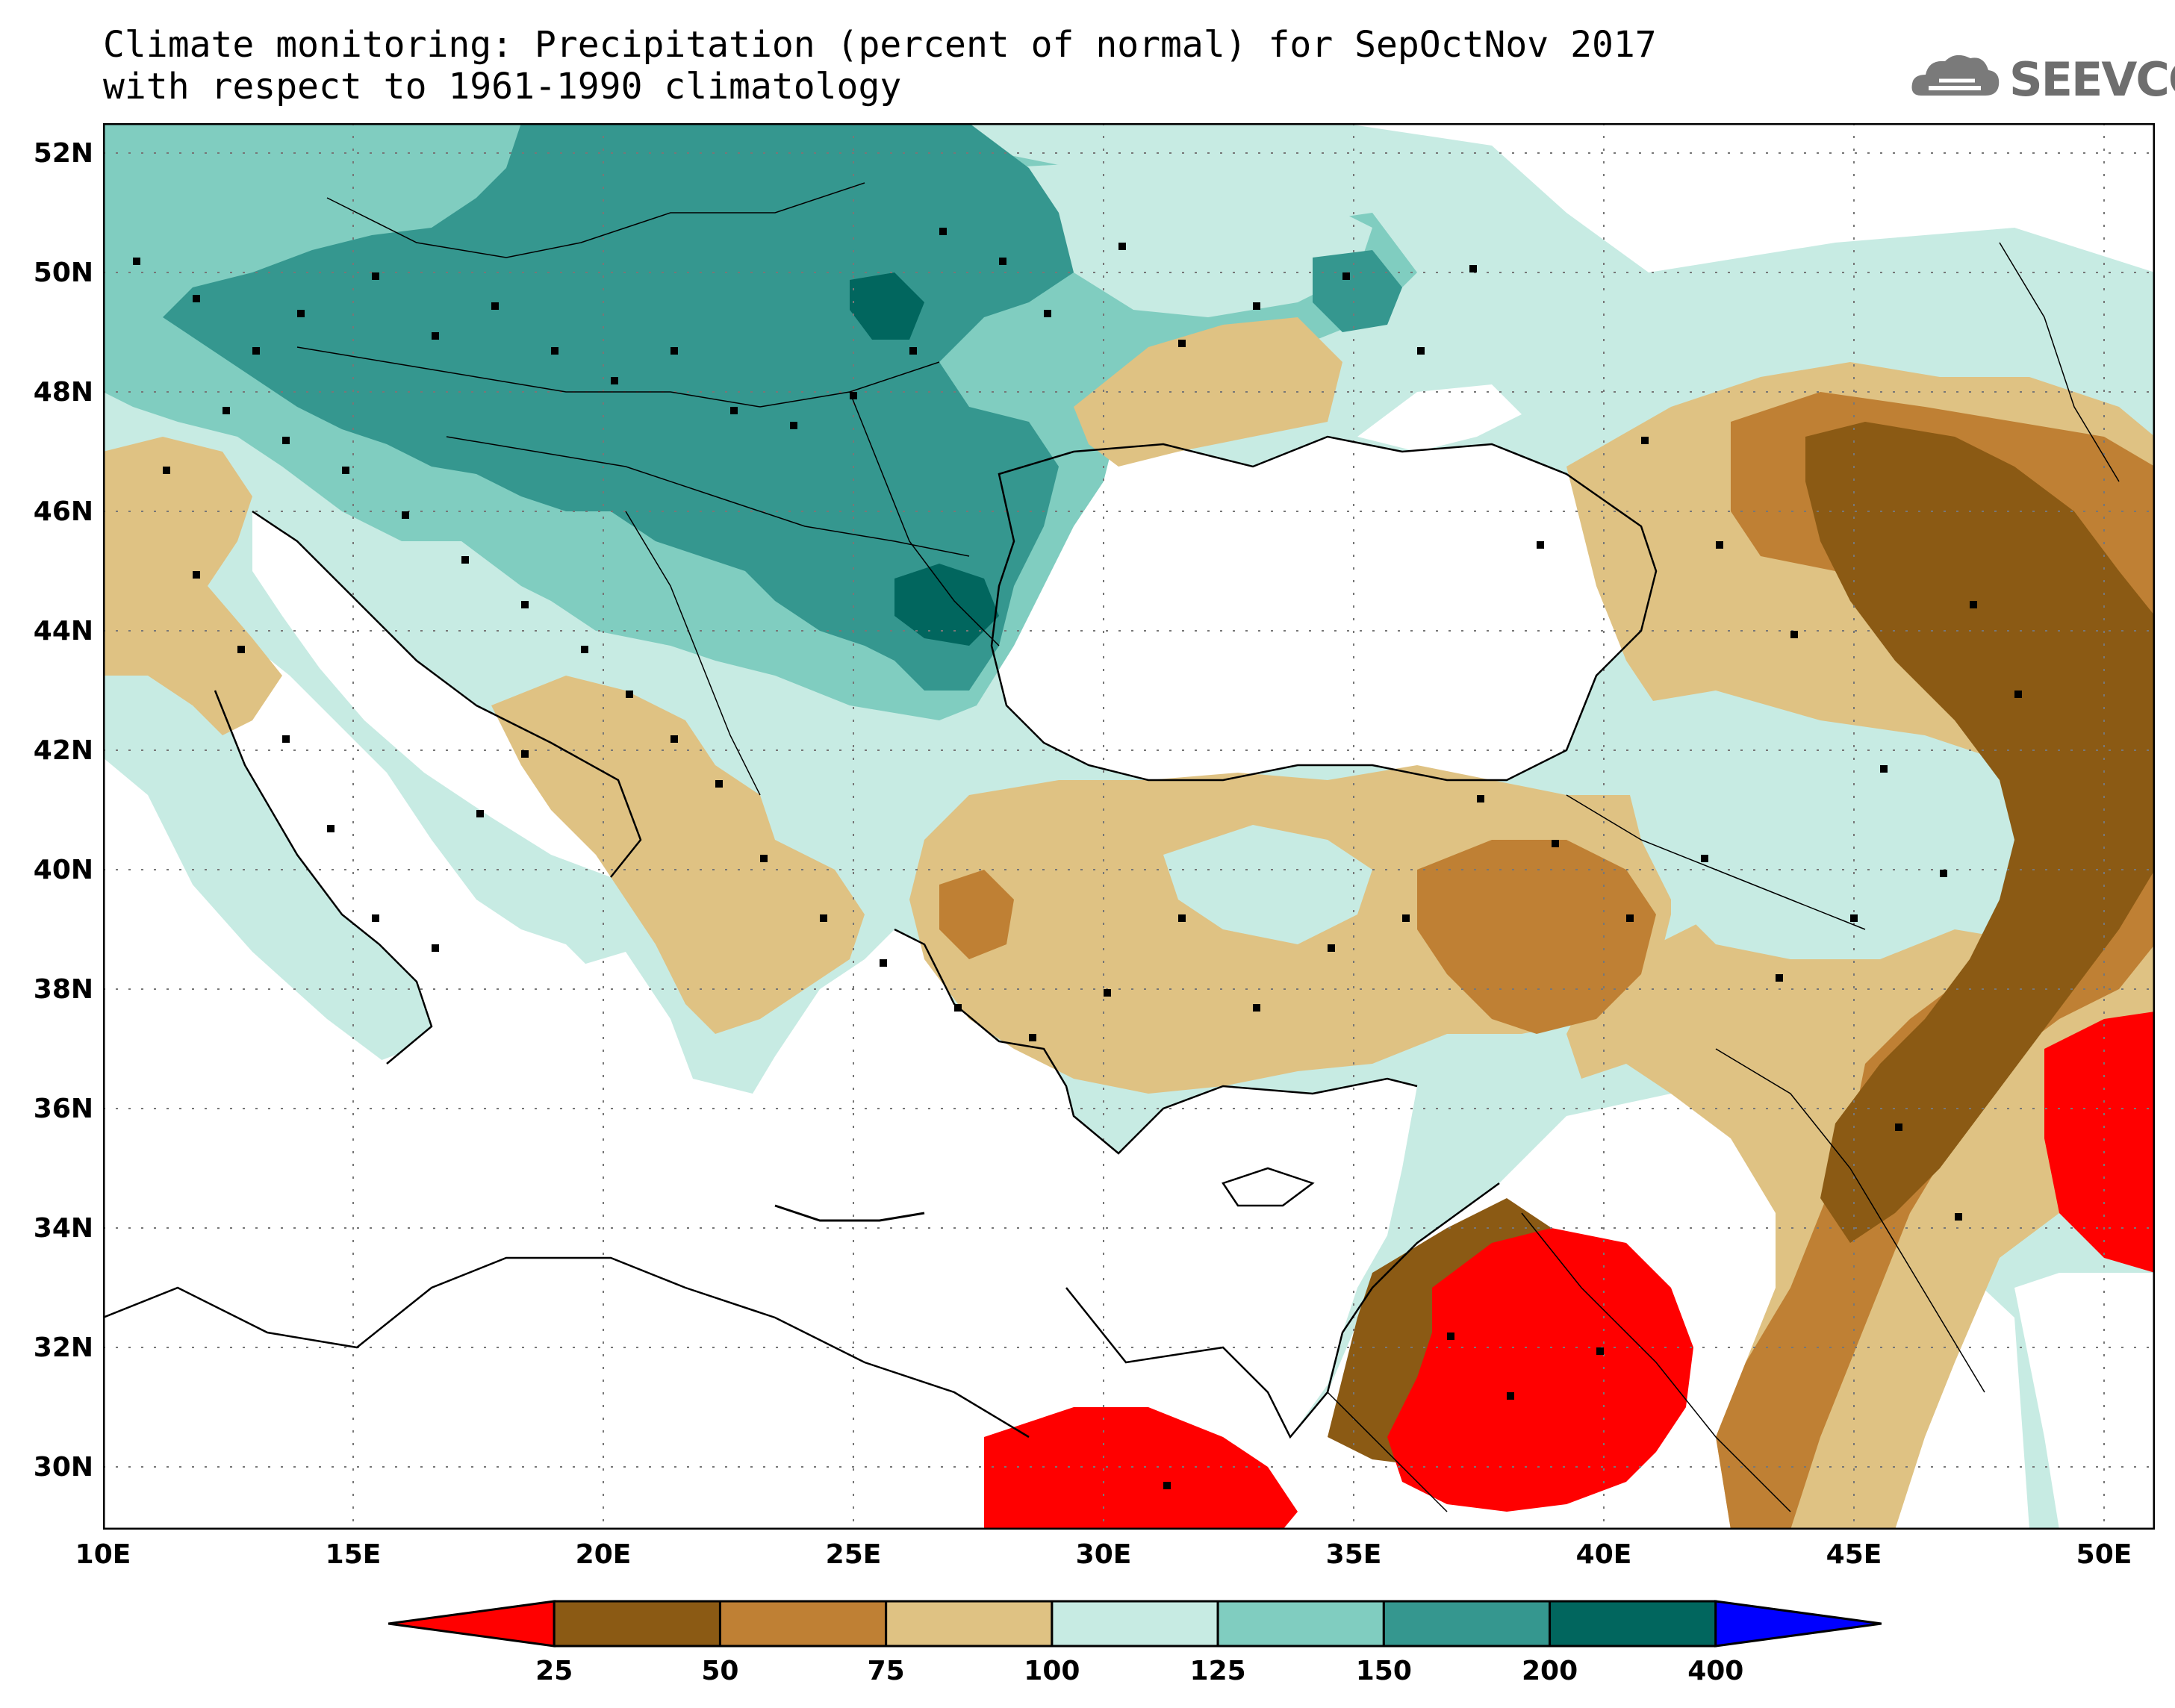 This screenshot has width=2175, height=1708. I want to click on lon-label-10e: 10E, so click(103, 1554).